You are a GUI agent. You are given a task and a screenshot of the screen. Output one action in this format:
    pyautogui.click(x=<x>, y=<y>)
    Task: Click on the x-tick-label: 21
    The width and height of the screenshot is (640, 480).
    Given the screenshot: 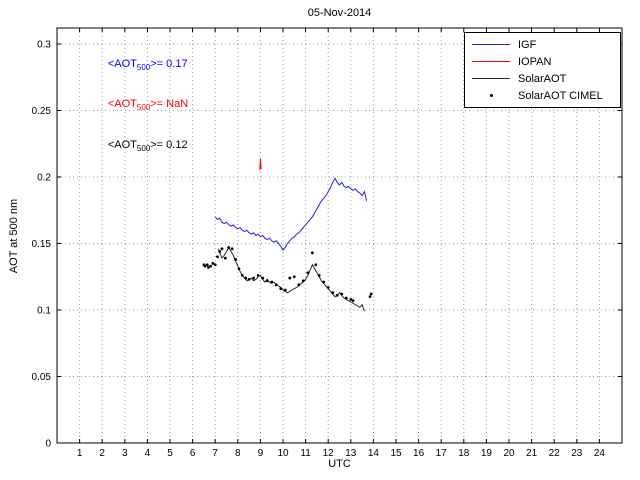 What is the action you would take?
    pyautogui.click(x=532, y=453)
    